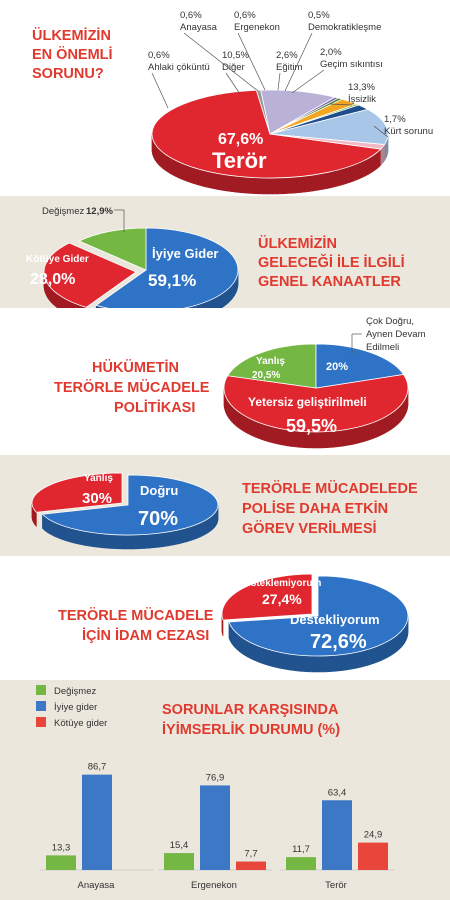 The height and width of the screenshot is (900, 450). What do you see at coordinates (341, 104) in the screenshot?
I see `leader-line-i-ssizlik` at bounding box center [341, 104].